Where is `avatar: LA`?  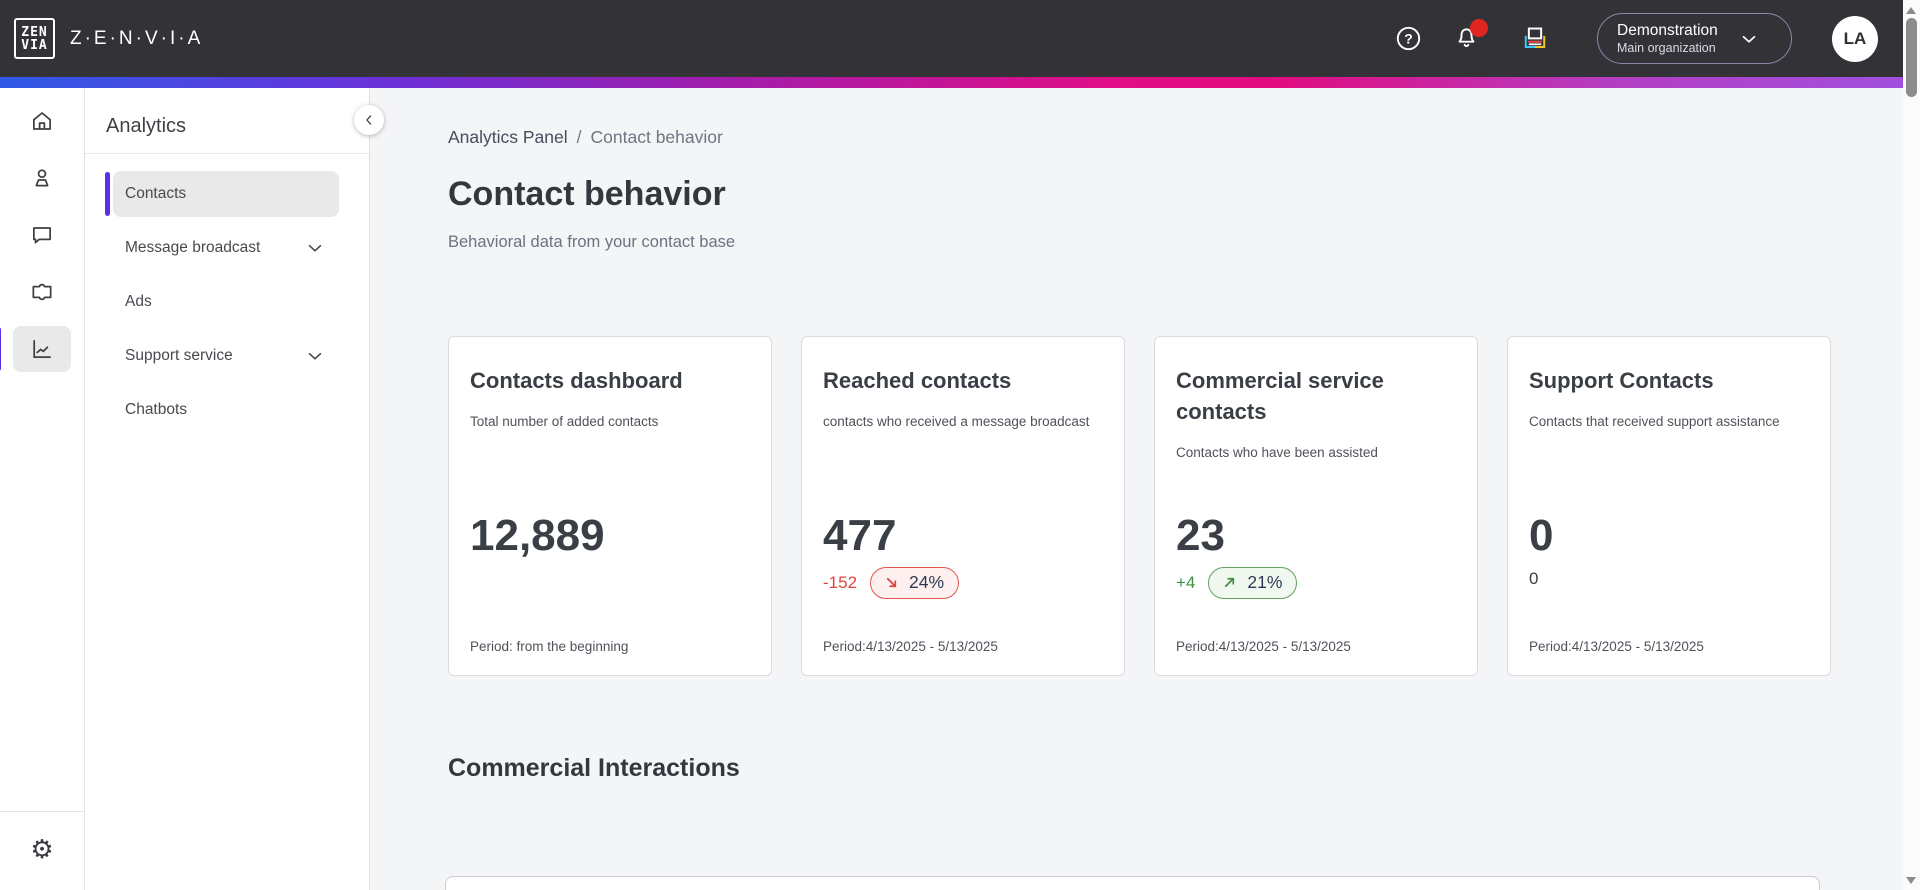 avatar: LA is located at coordinates (1855, 38).